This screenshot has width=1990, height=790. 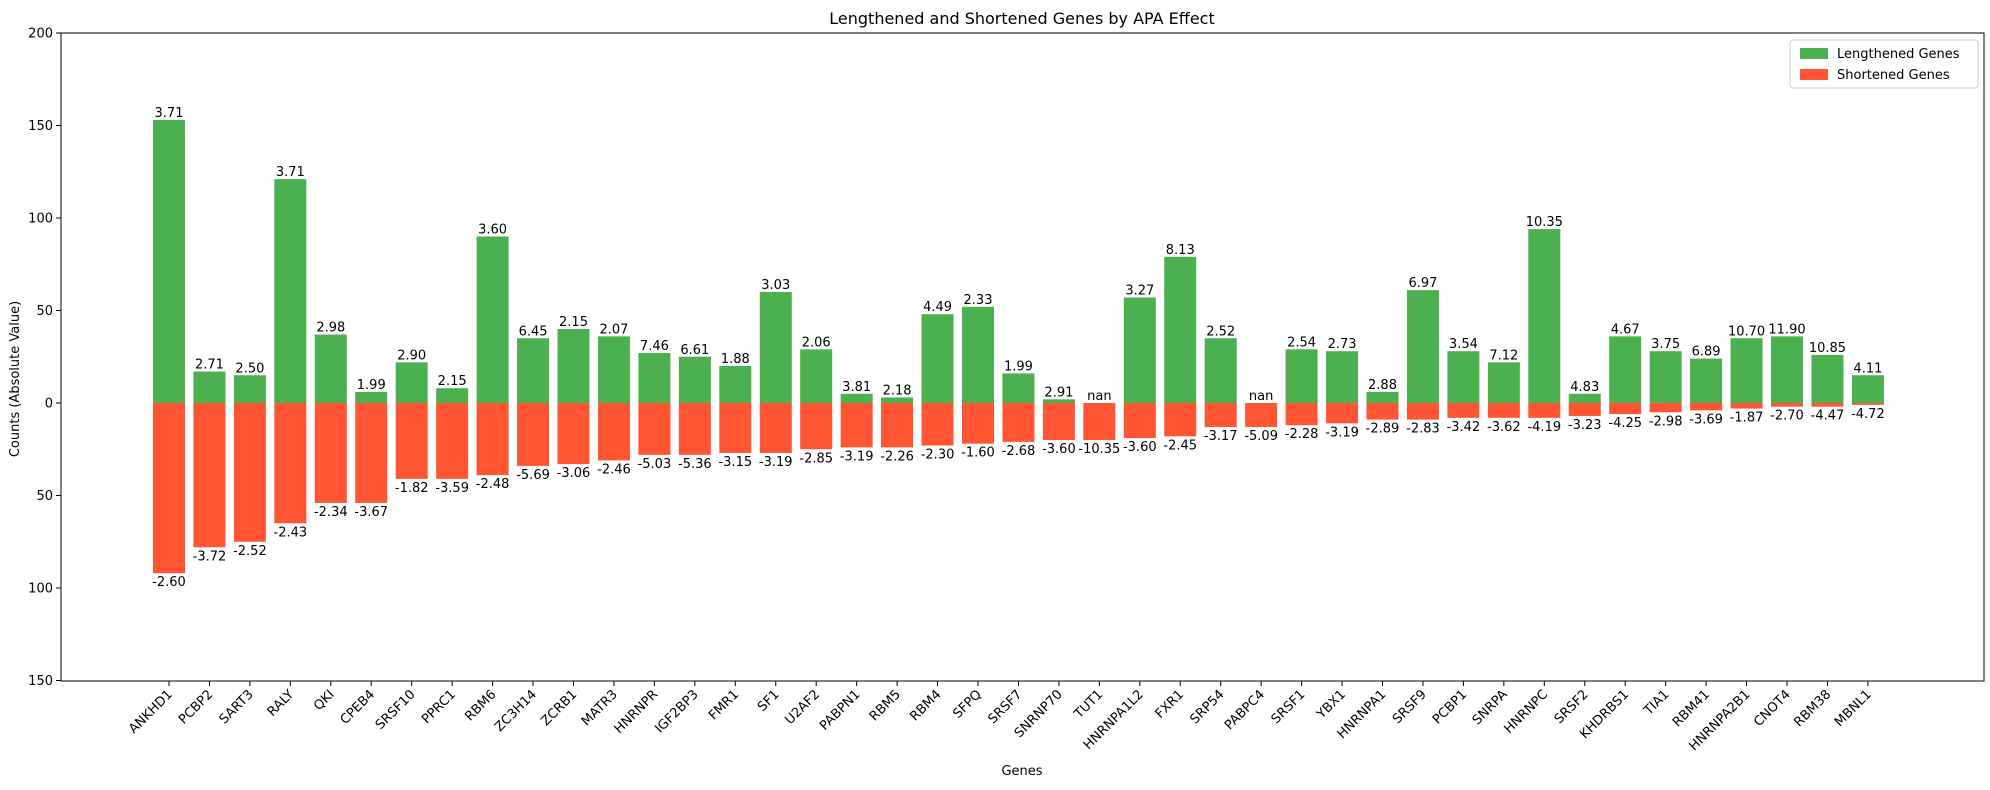 I want to click on lengthened-value-label: 2.71, so click(x=209, y=365).